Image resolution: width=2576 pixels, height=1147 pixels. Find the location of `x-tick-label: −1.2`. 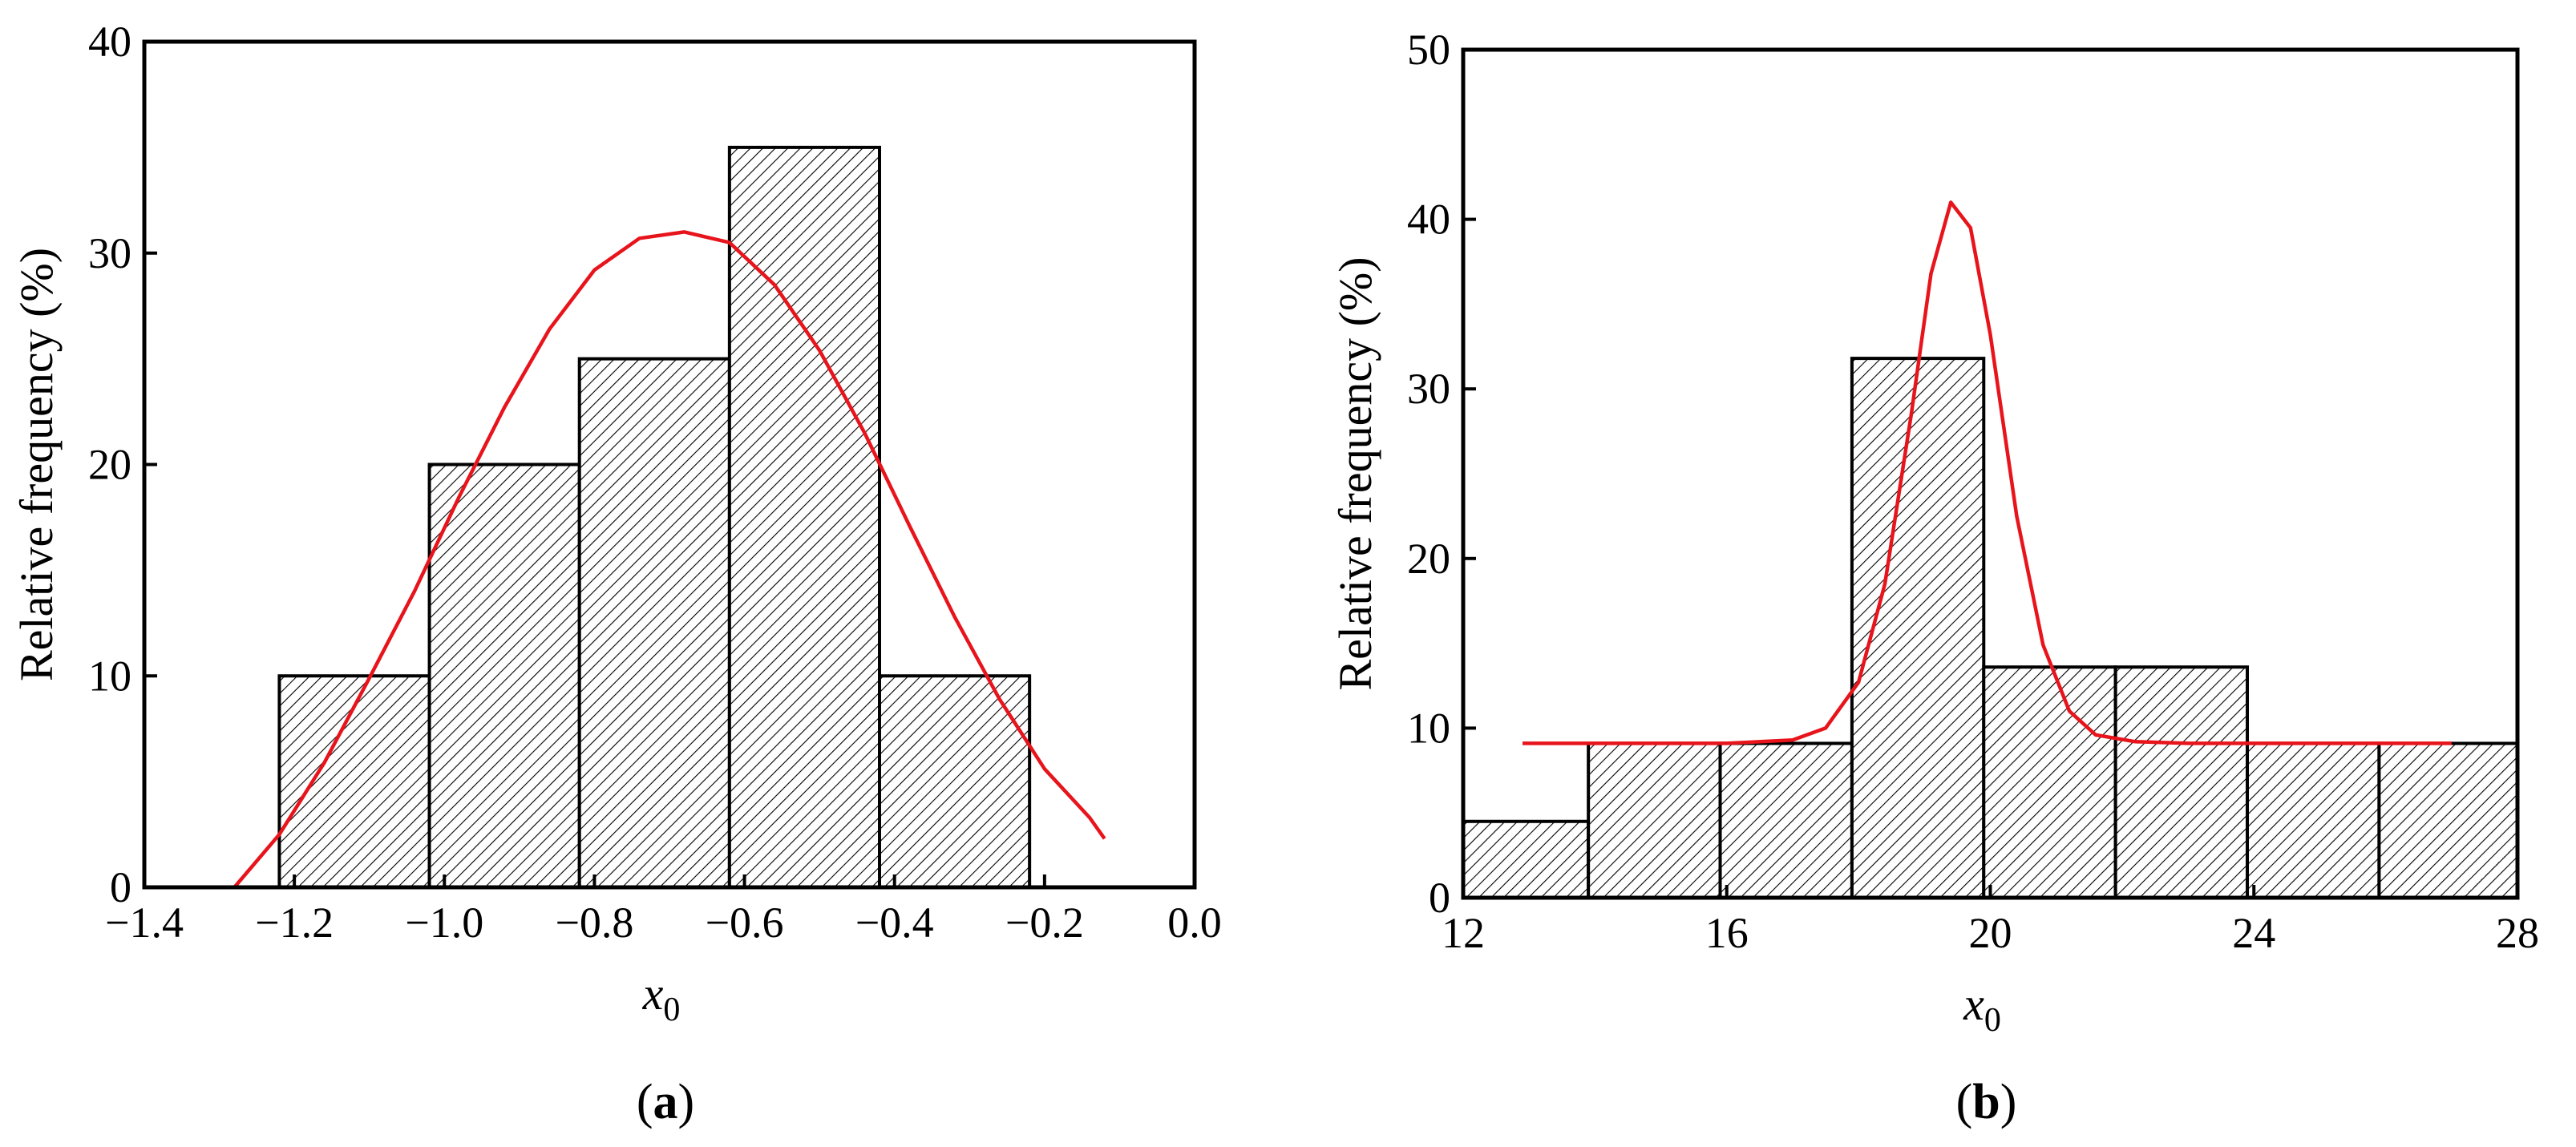

x-tick-label: −1.2 is located at coordinates (294, 923).